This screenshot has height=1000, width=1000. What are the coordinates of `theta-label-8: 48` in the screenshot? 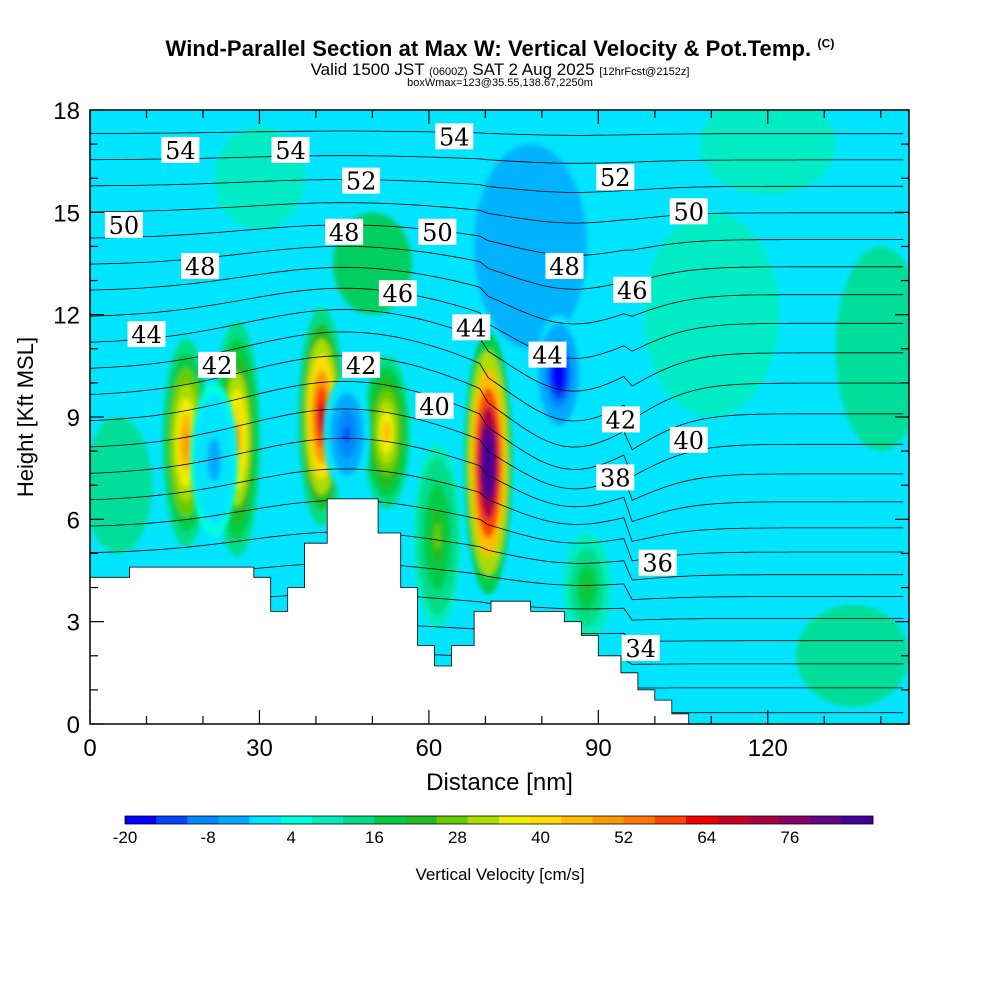 It's located at (200, 267).